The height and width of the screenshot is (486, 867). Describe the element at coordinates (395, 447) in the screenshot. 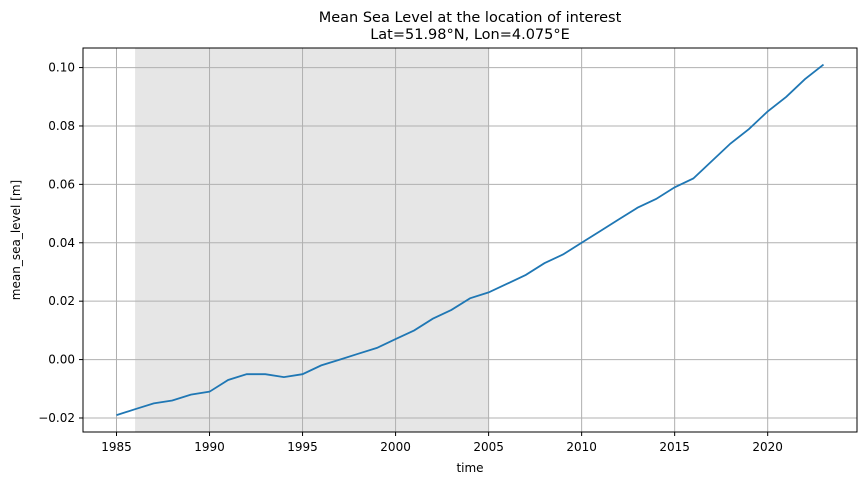

I see `x-tick-label: 2000` at that location.